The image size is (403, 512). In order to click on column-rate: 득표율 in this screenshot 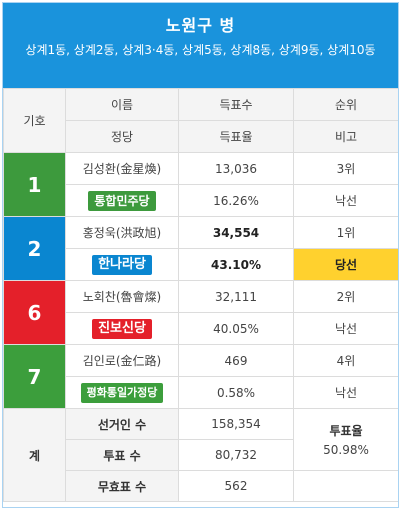, I will do `click(236, 136)`.